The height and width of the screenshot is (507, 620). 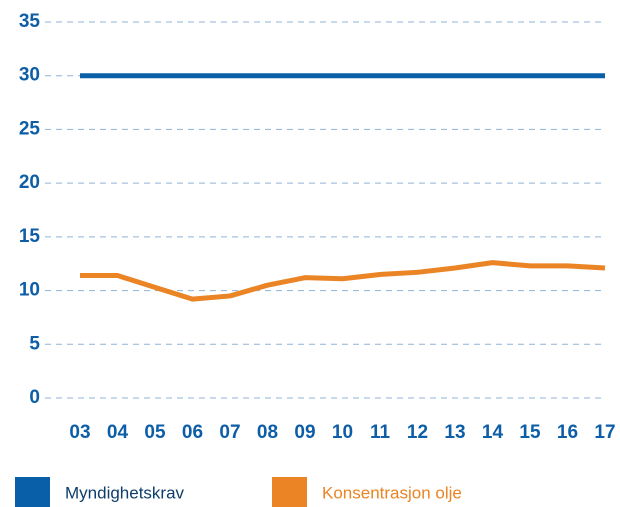 What do you see at coordinates (192, 432) in the screenshot?
I see `x-tick-label: 06` at bounding box center [192, 432].